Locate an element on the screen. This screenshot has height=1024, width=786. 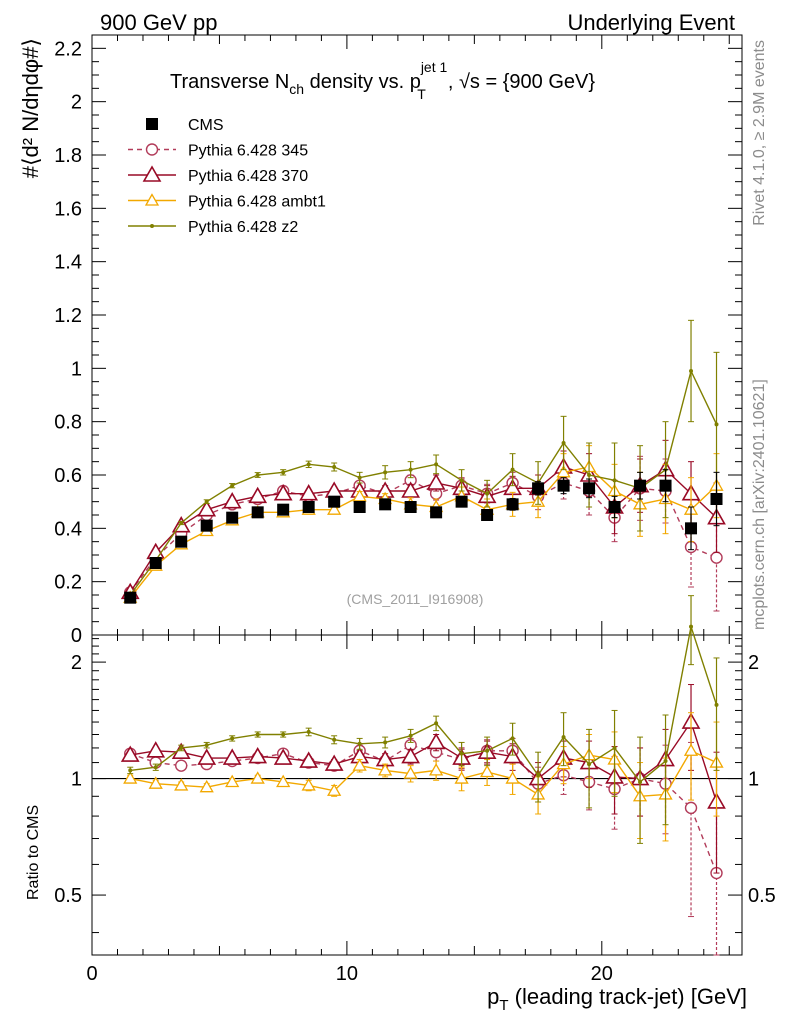
legend-item: Pythia 6.428 345 is located at coordinates (218, 151).